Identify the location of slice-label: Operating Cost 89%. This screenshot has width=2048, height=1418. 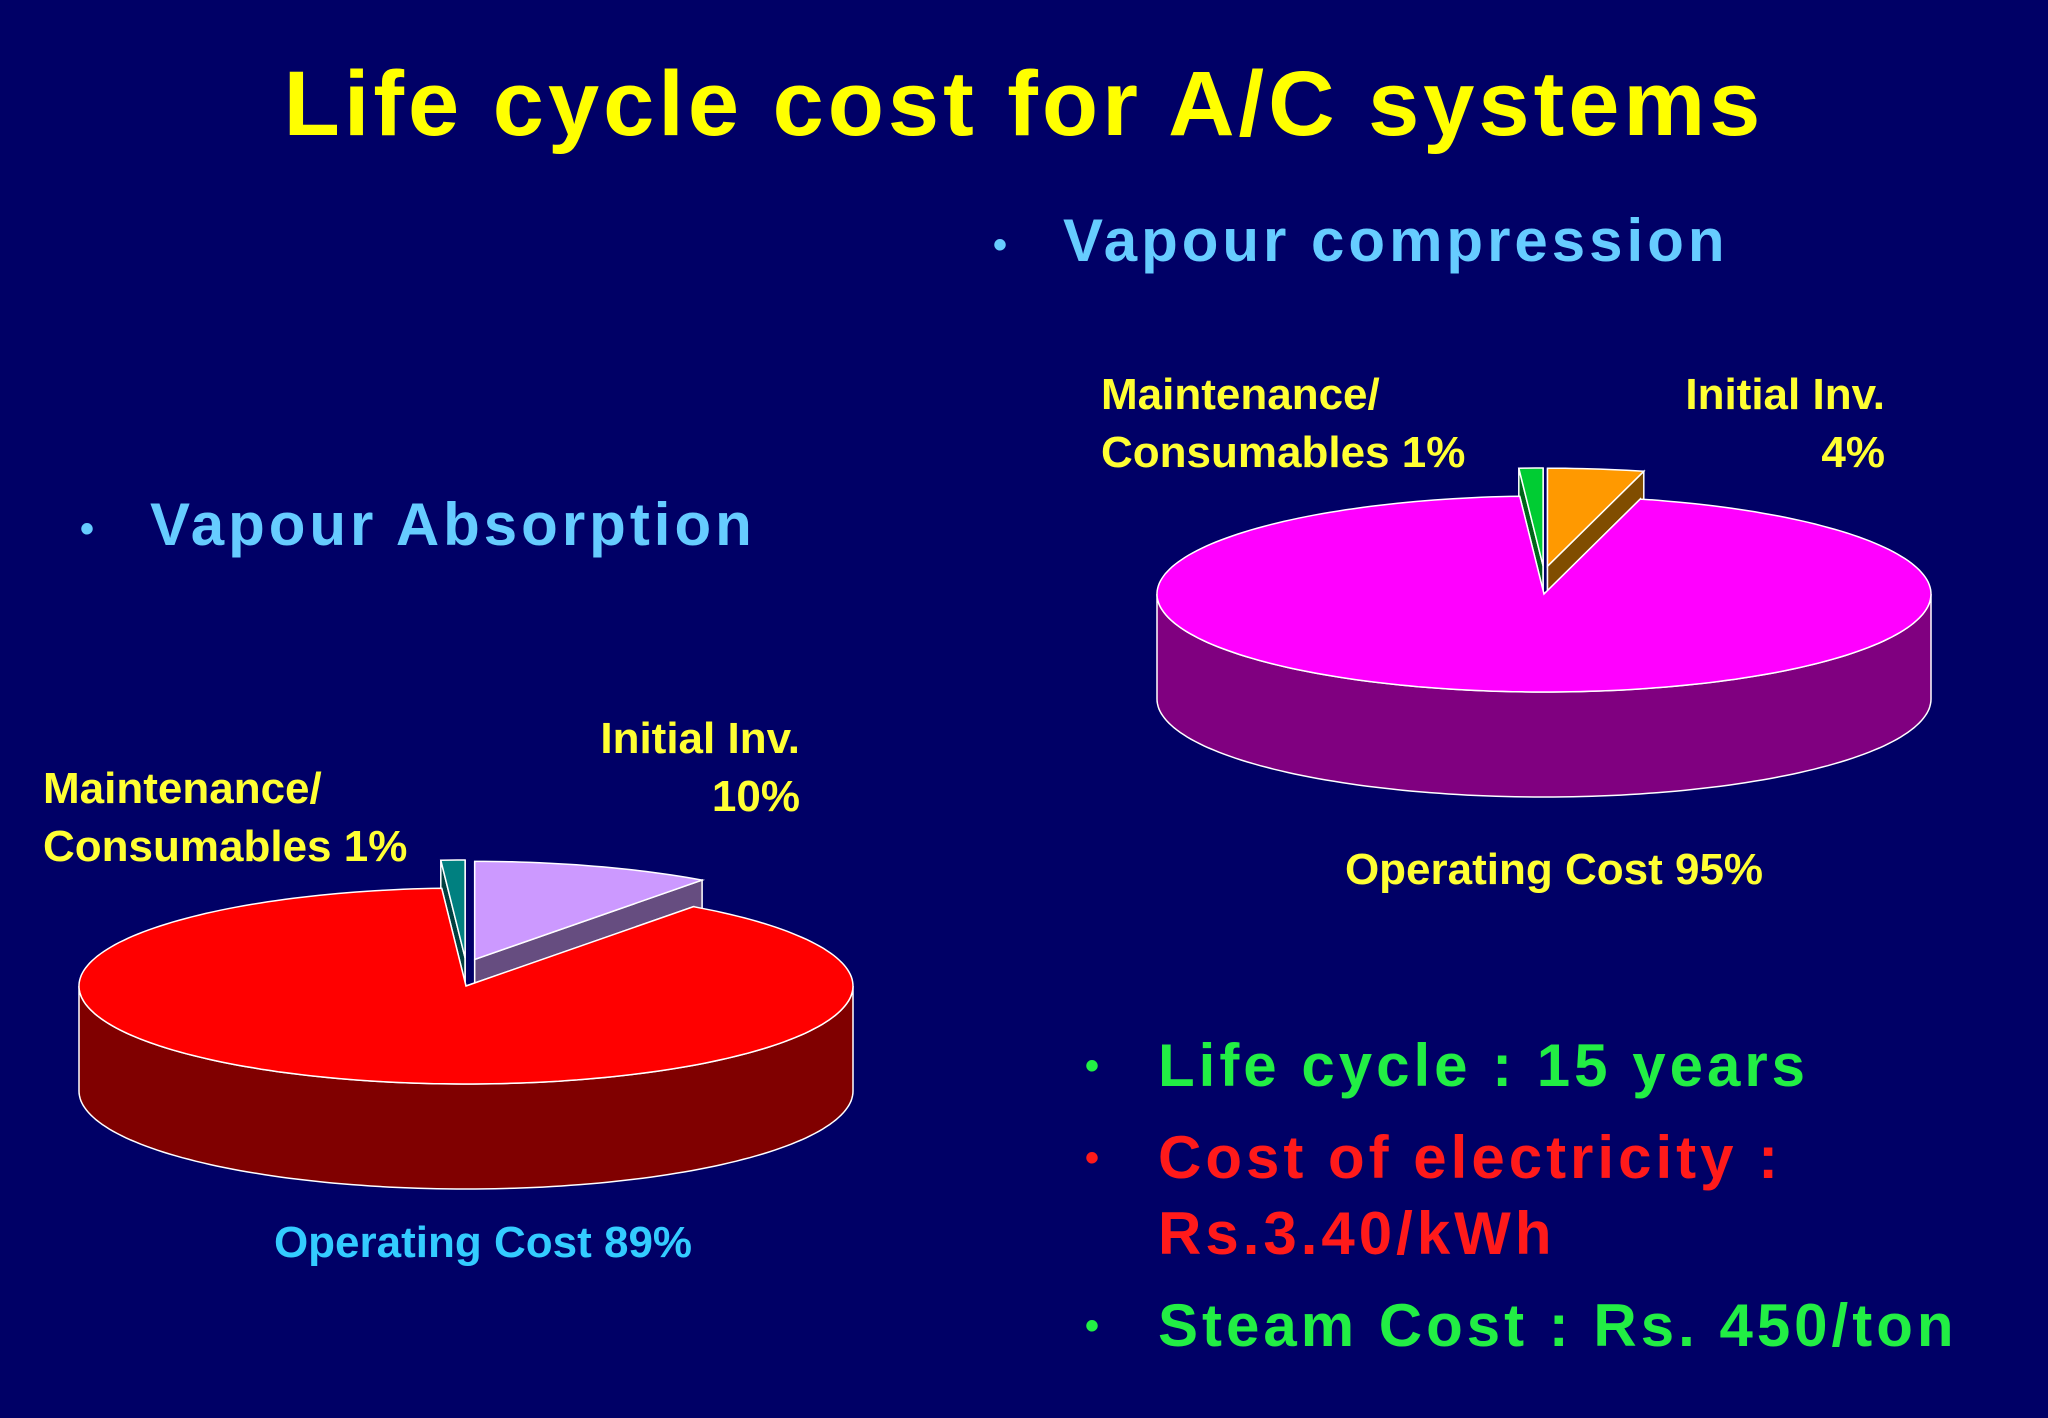
(483, 1243).